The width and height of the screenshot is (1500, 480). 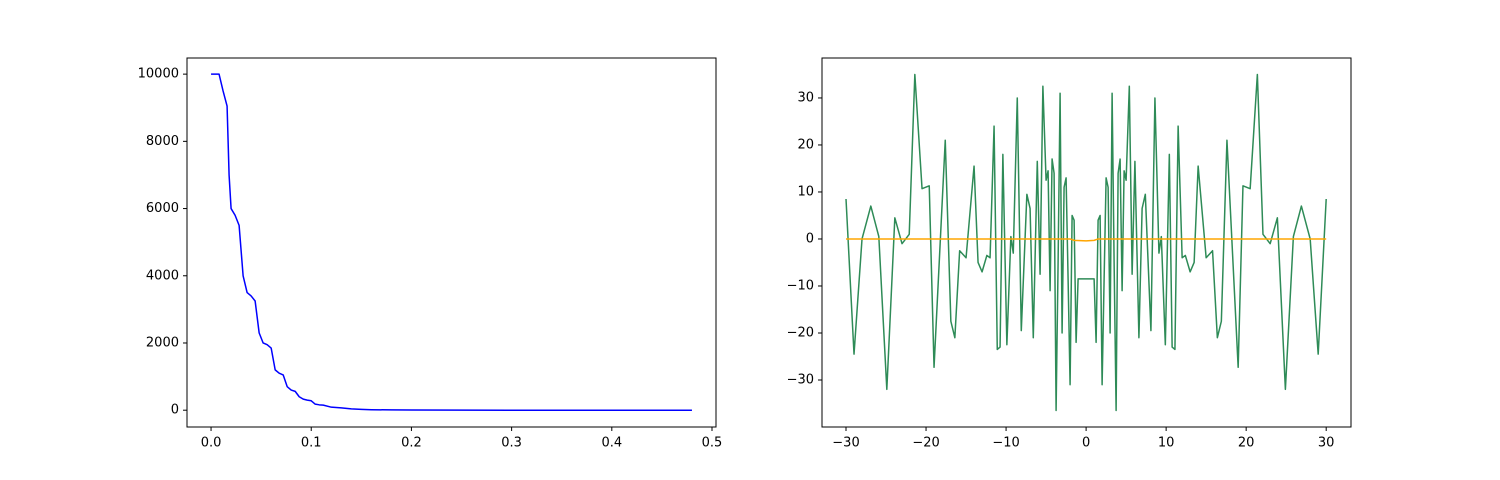 What do you see at coordinates (800, 332) in the screenshot?
I see `y-tick-label: −20` at bounding box center [800, 332].